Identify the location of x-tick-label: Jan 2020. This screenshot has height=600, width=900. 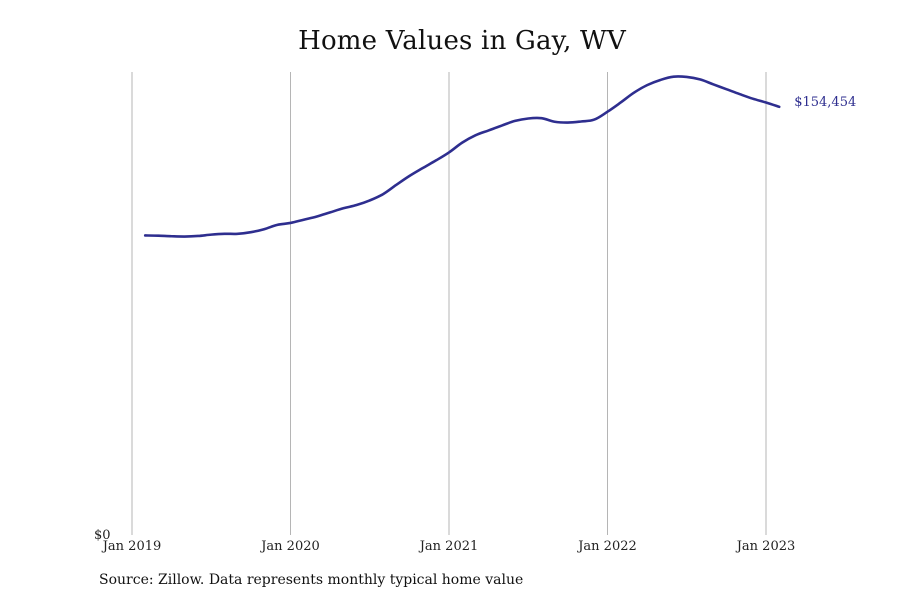
(289, 546).